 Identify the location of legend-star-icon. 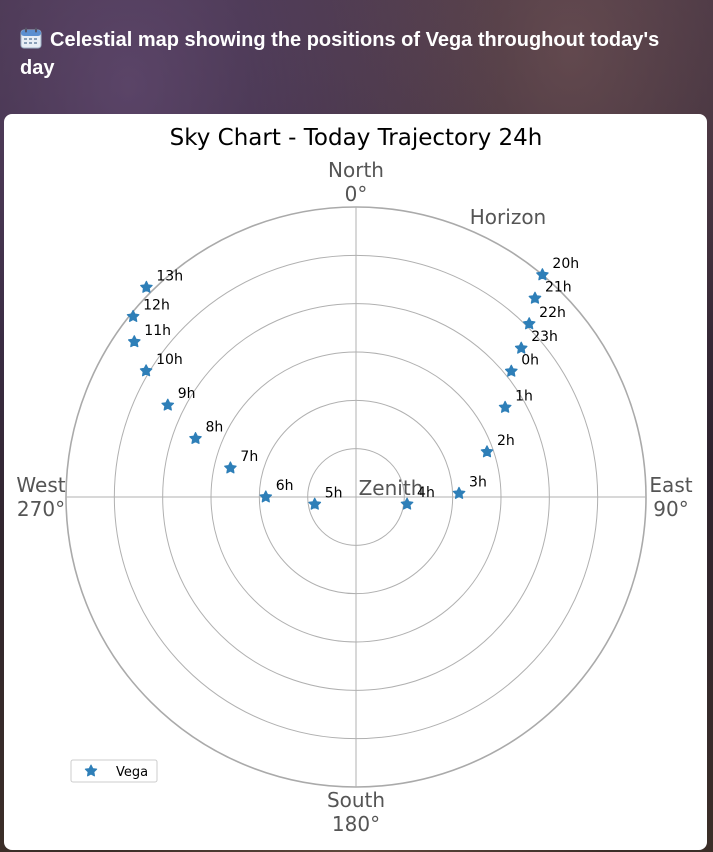
(91, 770).